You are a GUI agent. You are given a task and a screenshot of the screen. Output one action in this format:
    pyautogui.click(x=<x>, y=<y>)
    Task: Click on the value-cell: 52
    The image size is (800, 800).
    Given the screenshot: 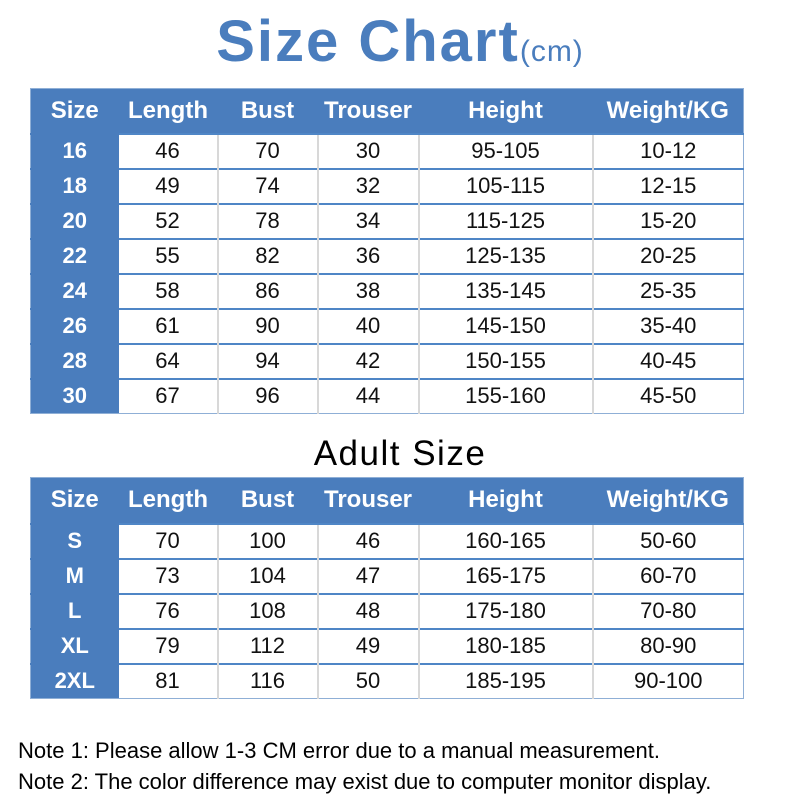 What is the action you would take?
    pyautogui.click(x=168, y=220)
    